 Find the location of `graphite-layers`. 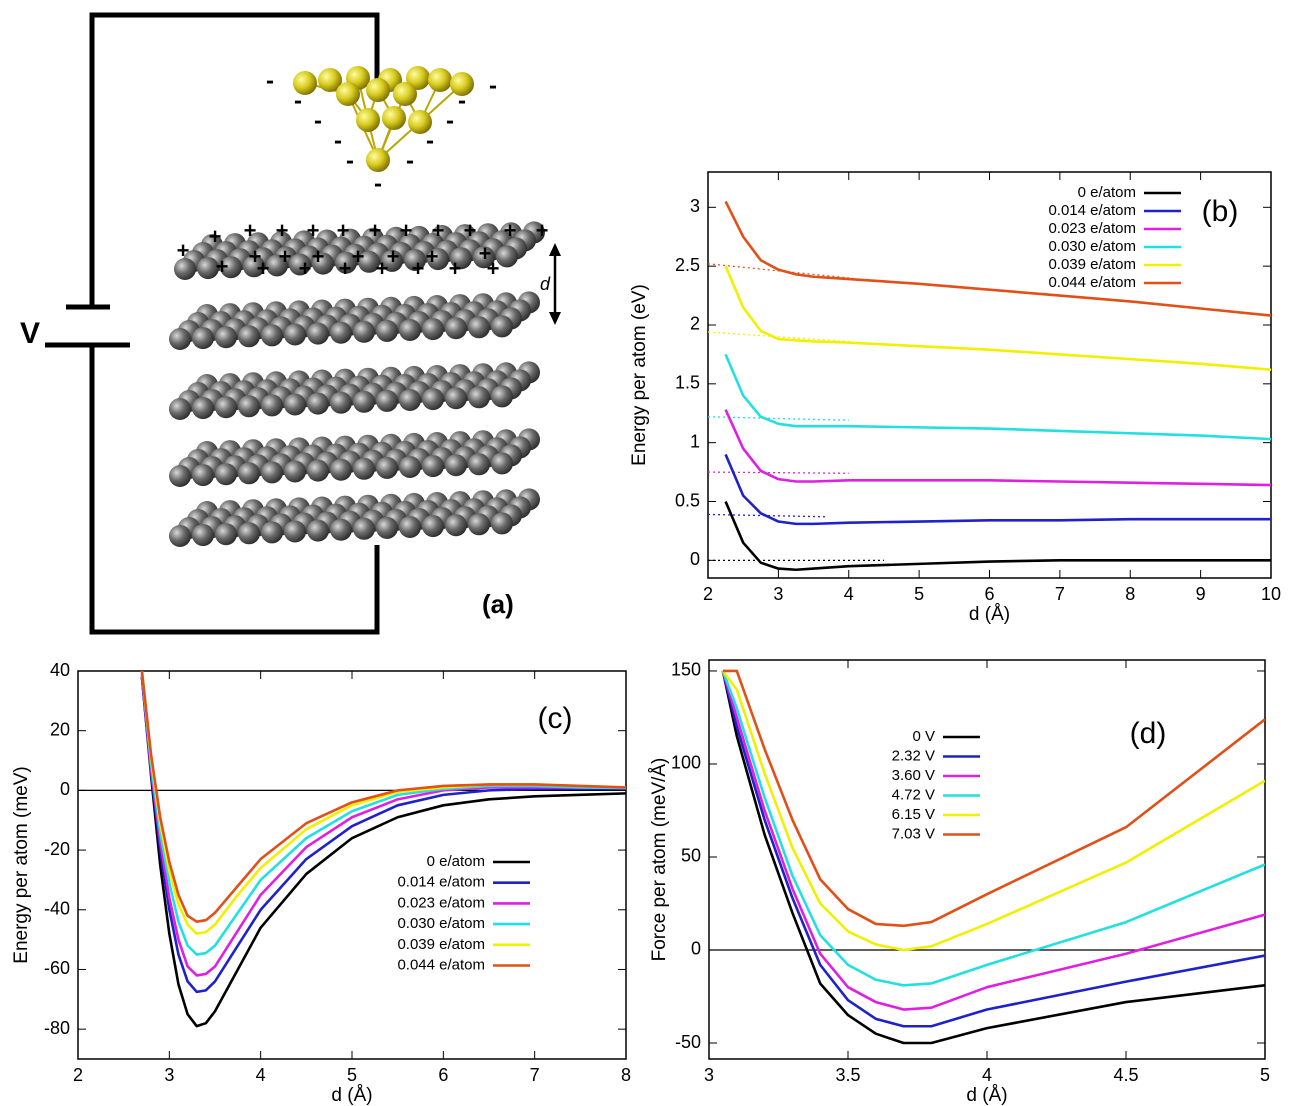

graphite-layers is located at coordinates (357, 384).